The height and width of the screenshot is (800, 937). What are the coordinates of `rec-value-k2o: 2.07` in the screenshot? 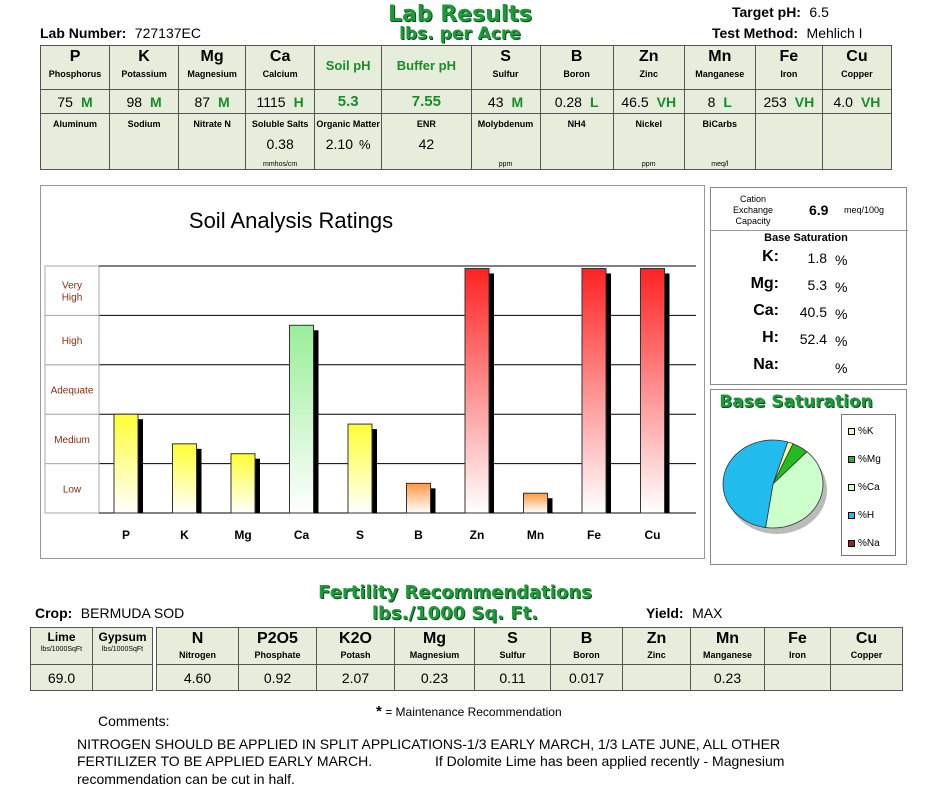 It's located at (355, 677).